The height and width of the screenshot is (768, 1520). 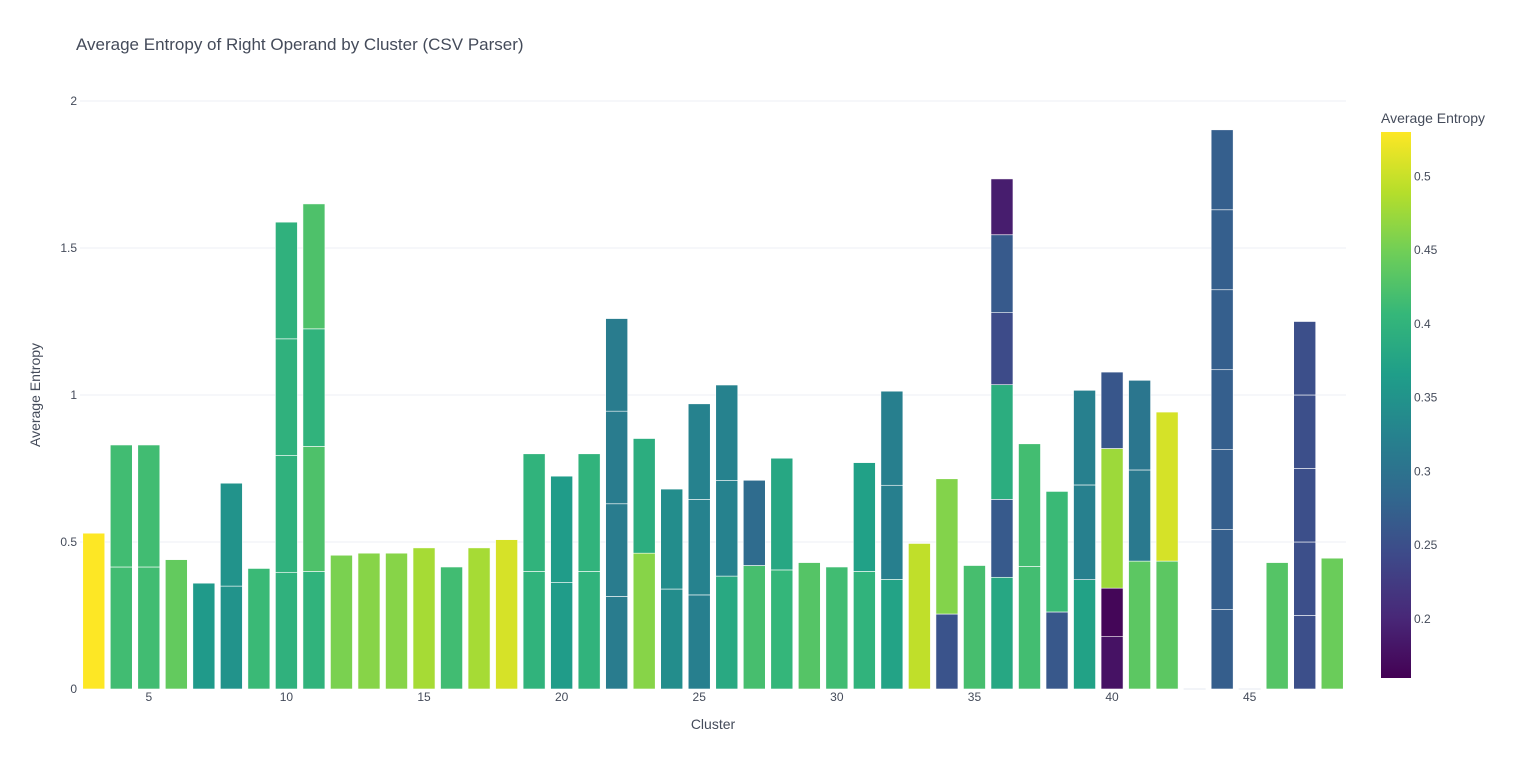 I want to click on colorbar-tick-label: 0.2, so click(x=1422, y=619).